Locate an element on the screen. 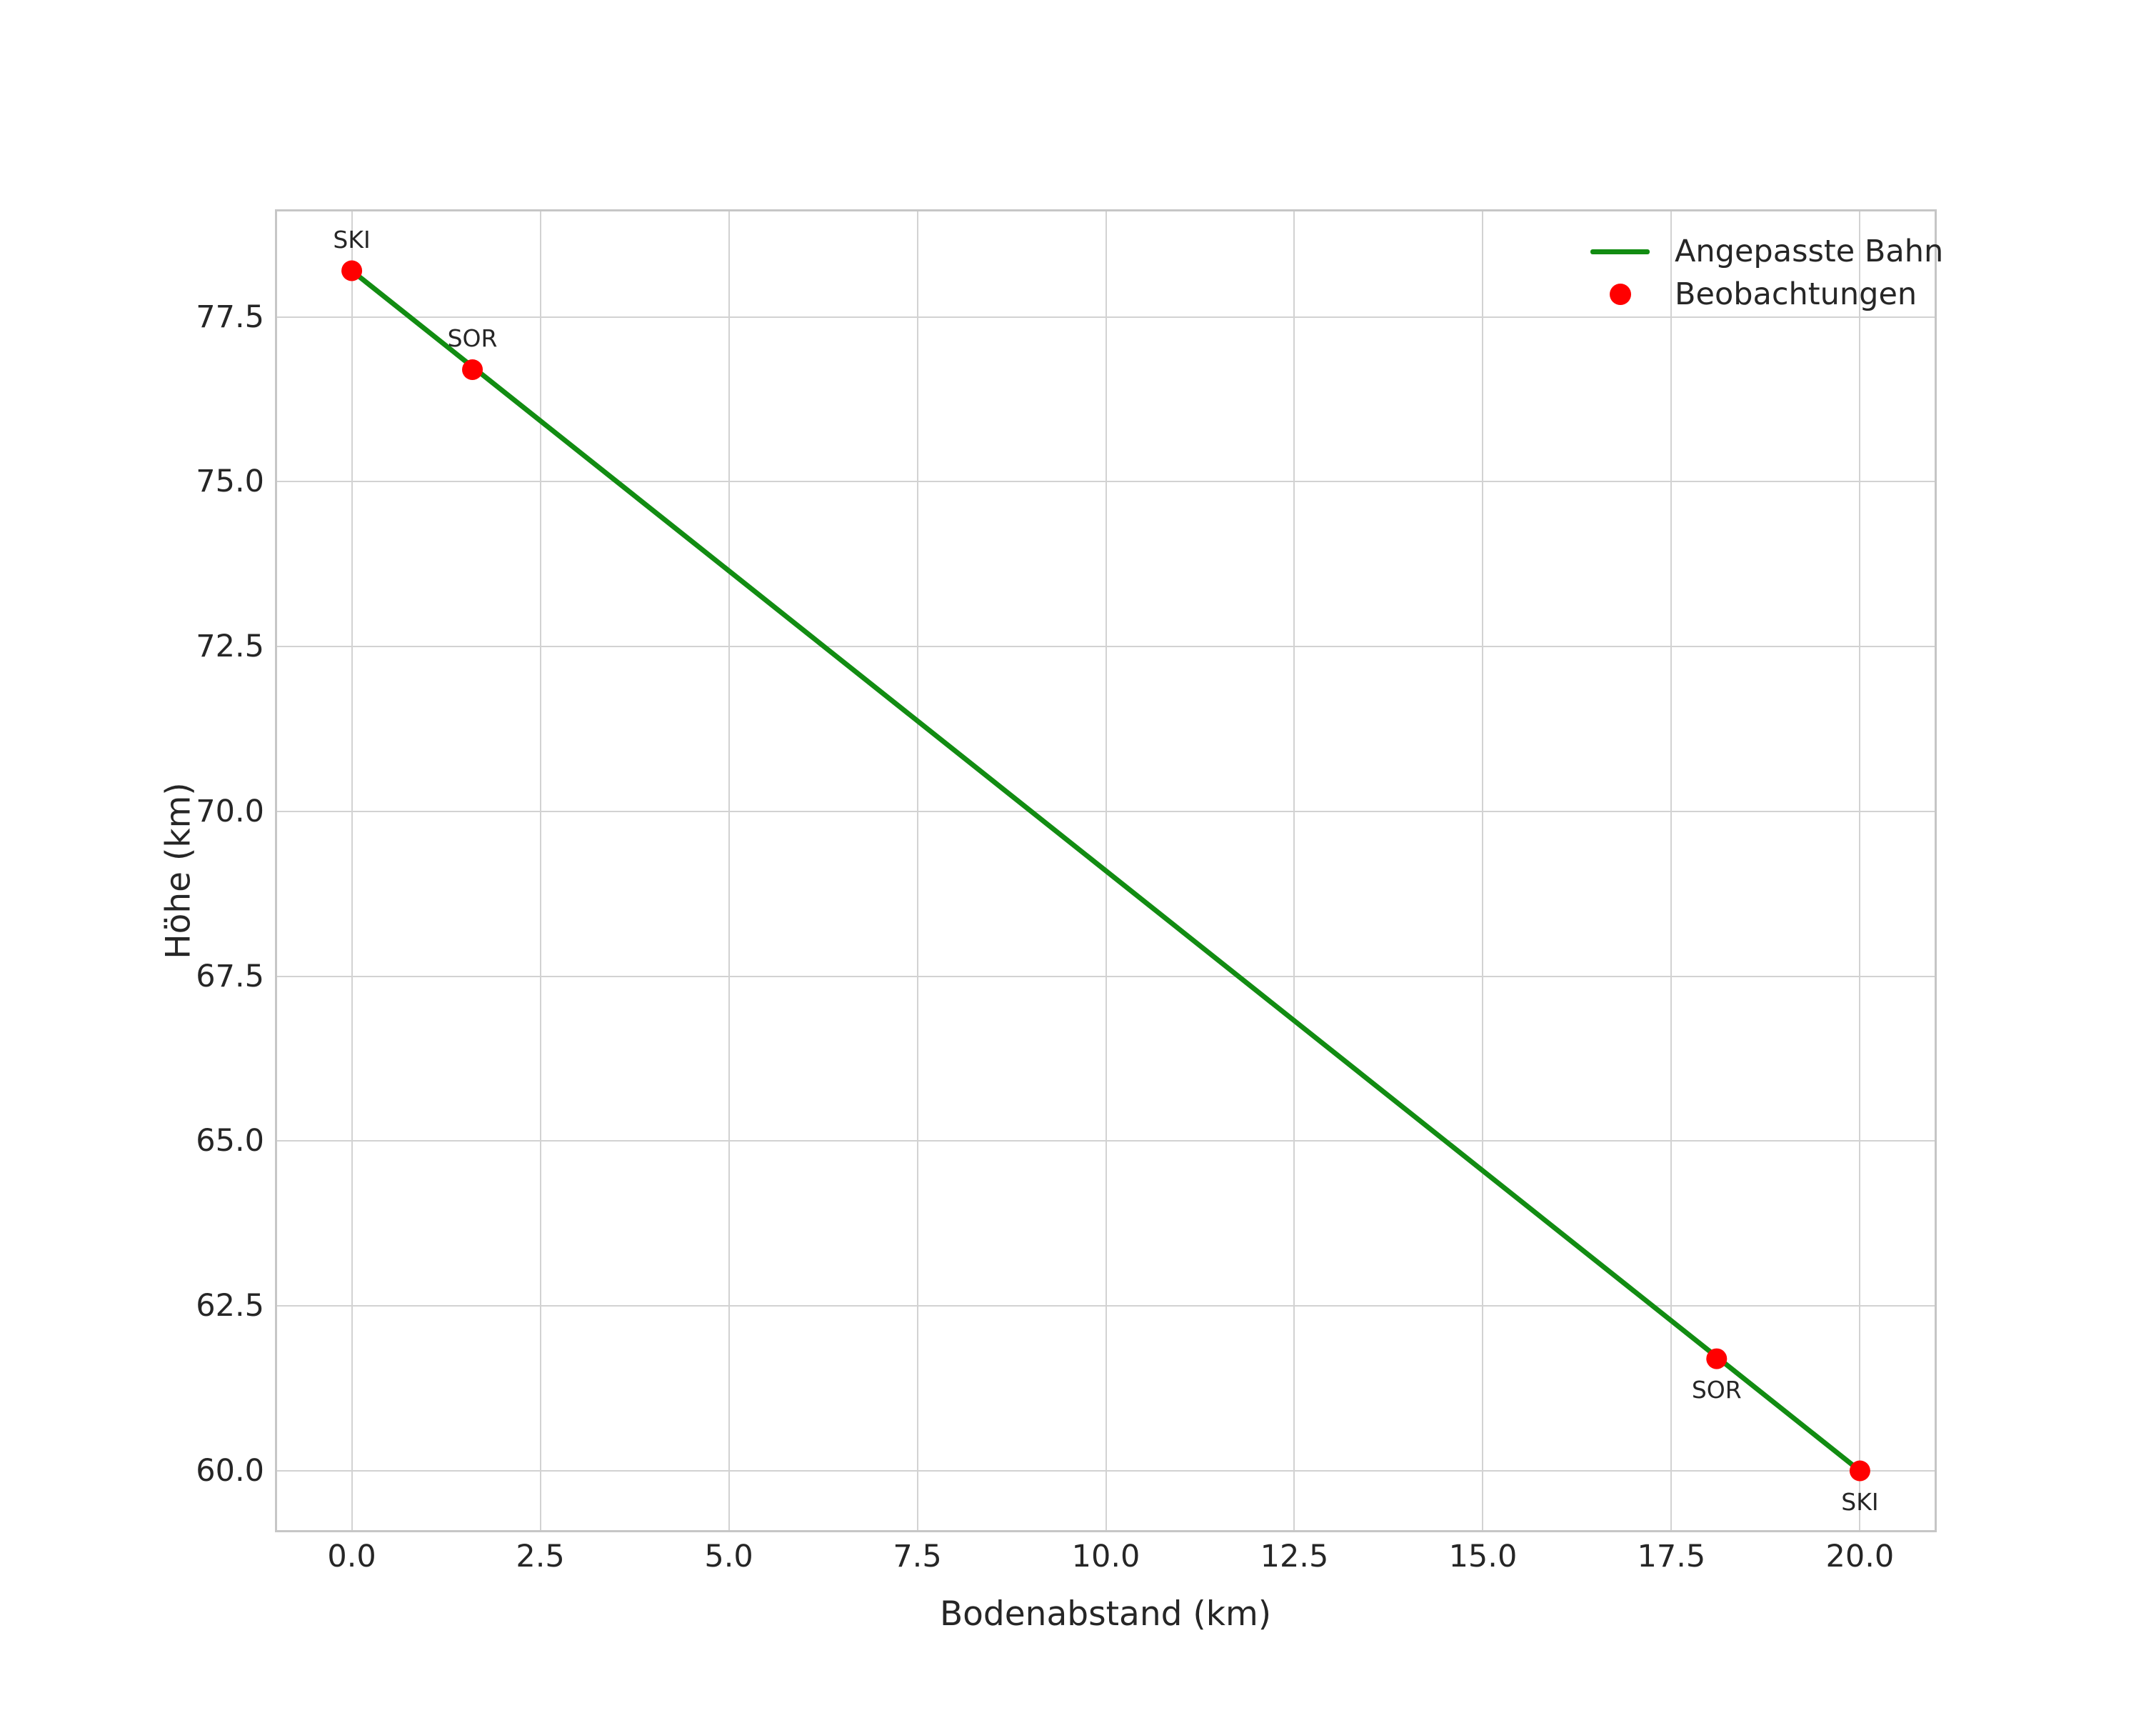  legend: Angepasste Bahn Beobachtungen is located at coordinates (1767, 273).